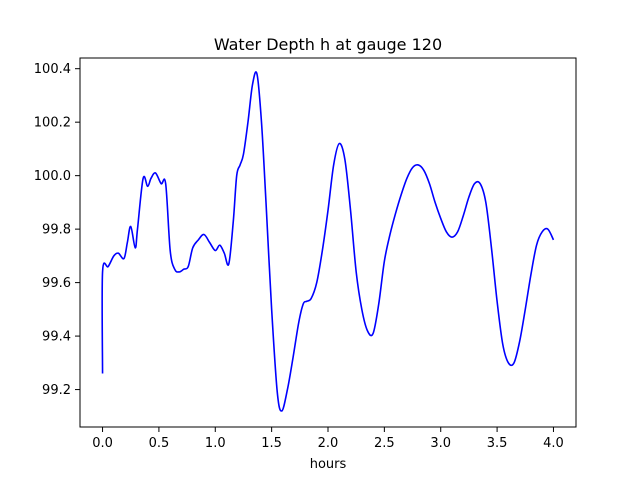  Describe the element at coordinates (52, 176) in the screenshot. I see `y-tick-label: 100.0` at that location.